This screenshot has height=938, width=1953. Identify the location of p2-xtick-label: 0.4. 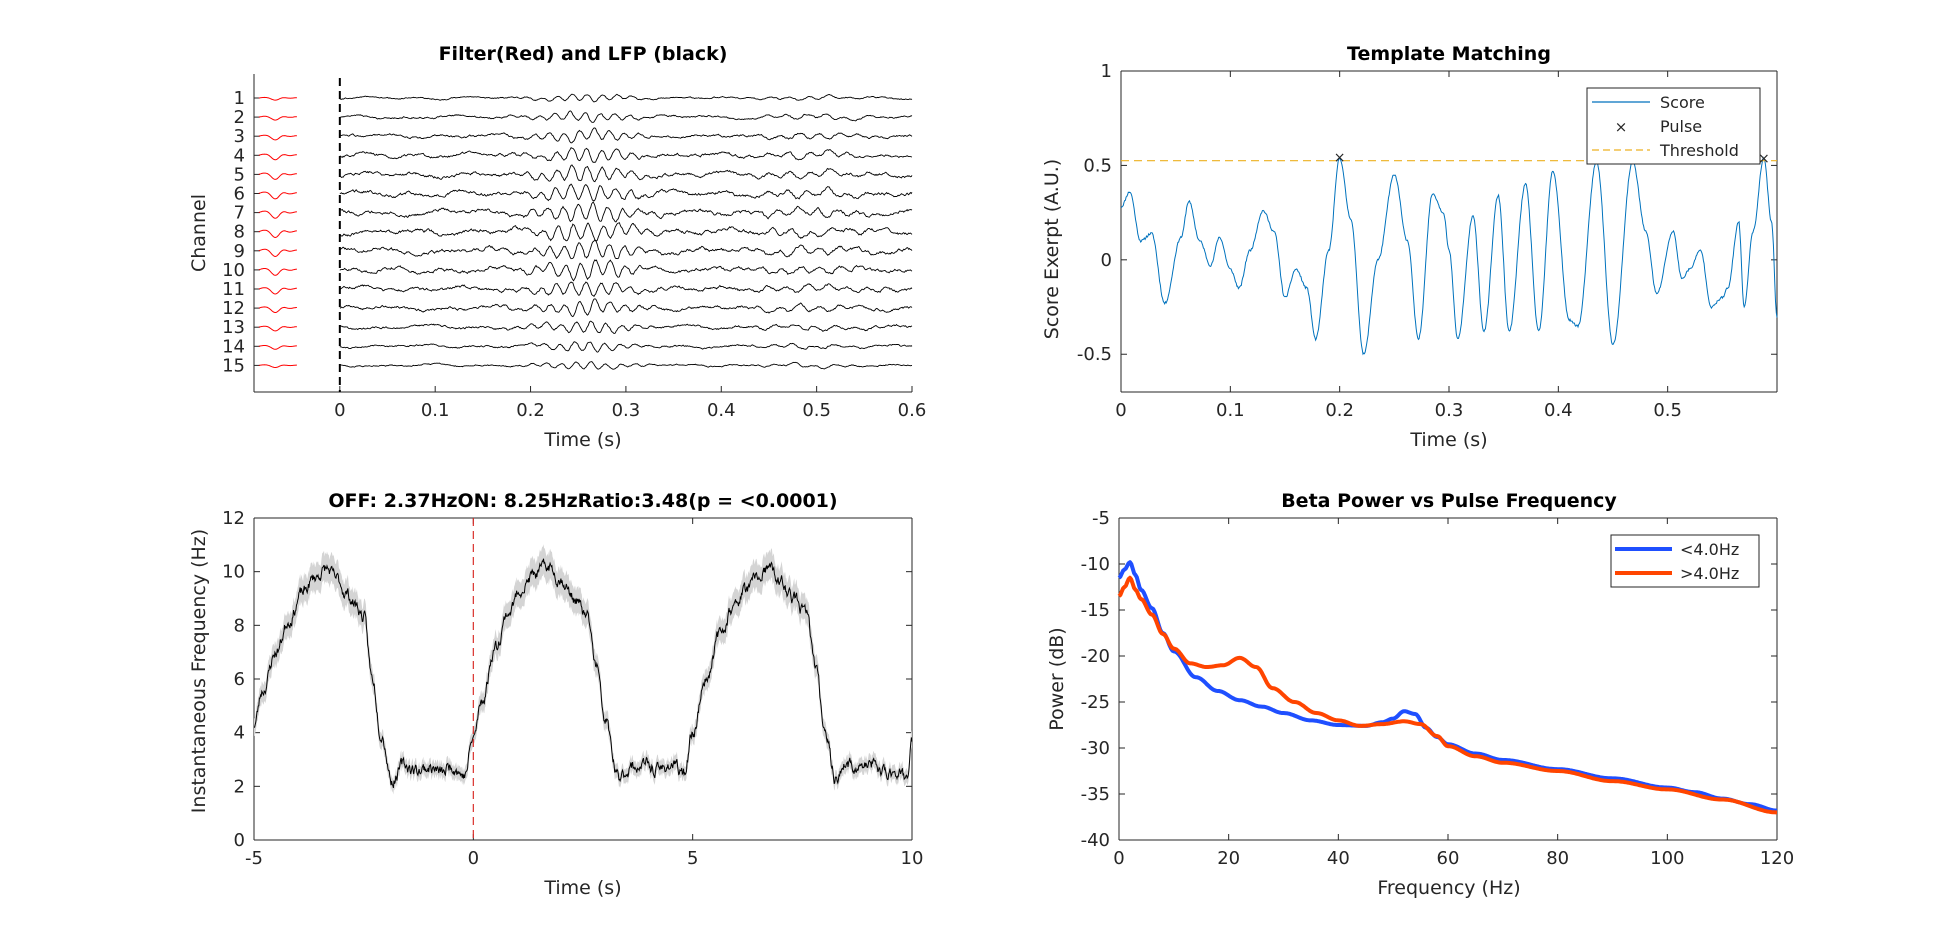
(1558, 410).